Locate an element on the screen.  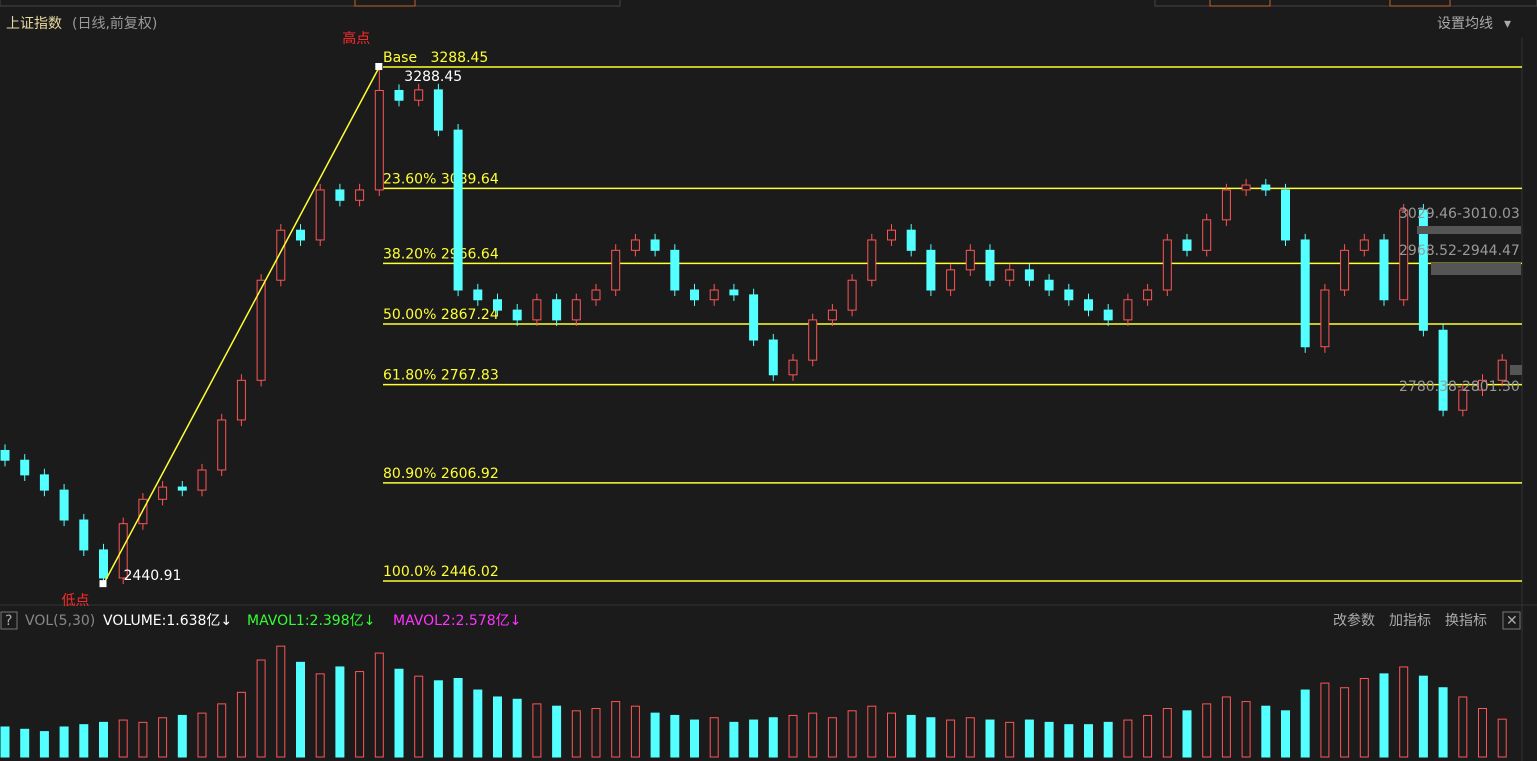
fib-label: 23.60% 3089.64 is located at coordinates (441, 179).